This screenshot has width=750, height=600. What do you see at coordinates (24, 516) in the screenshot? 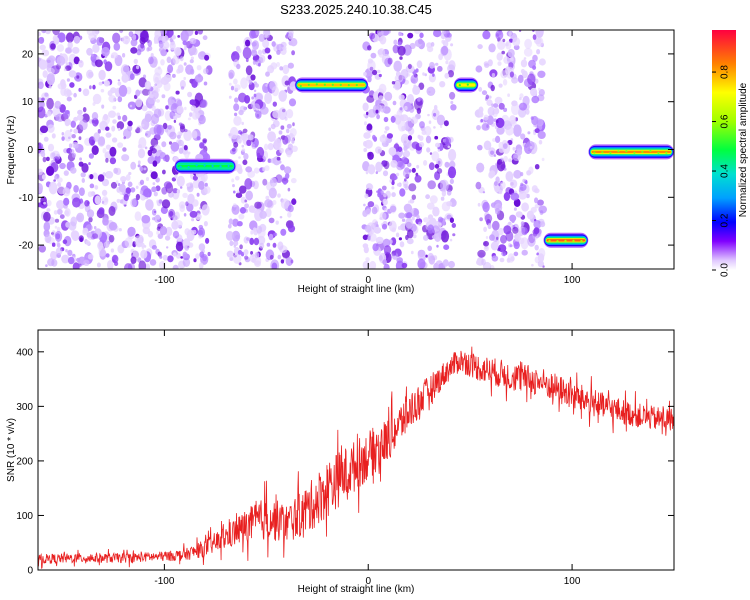
I see `y-tick-label: 100` at bounding box center [24, 516].